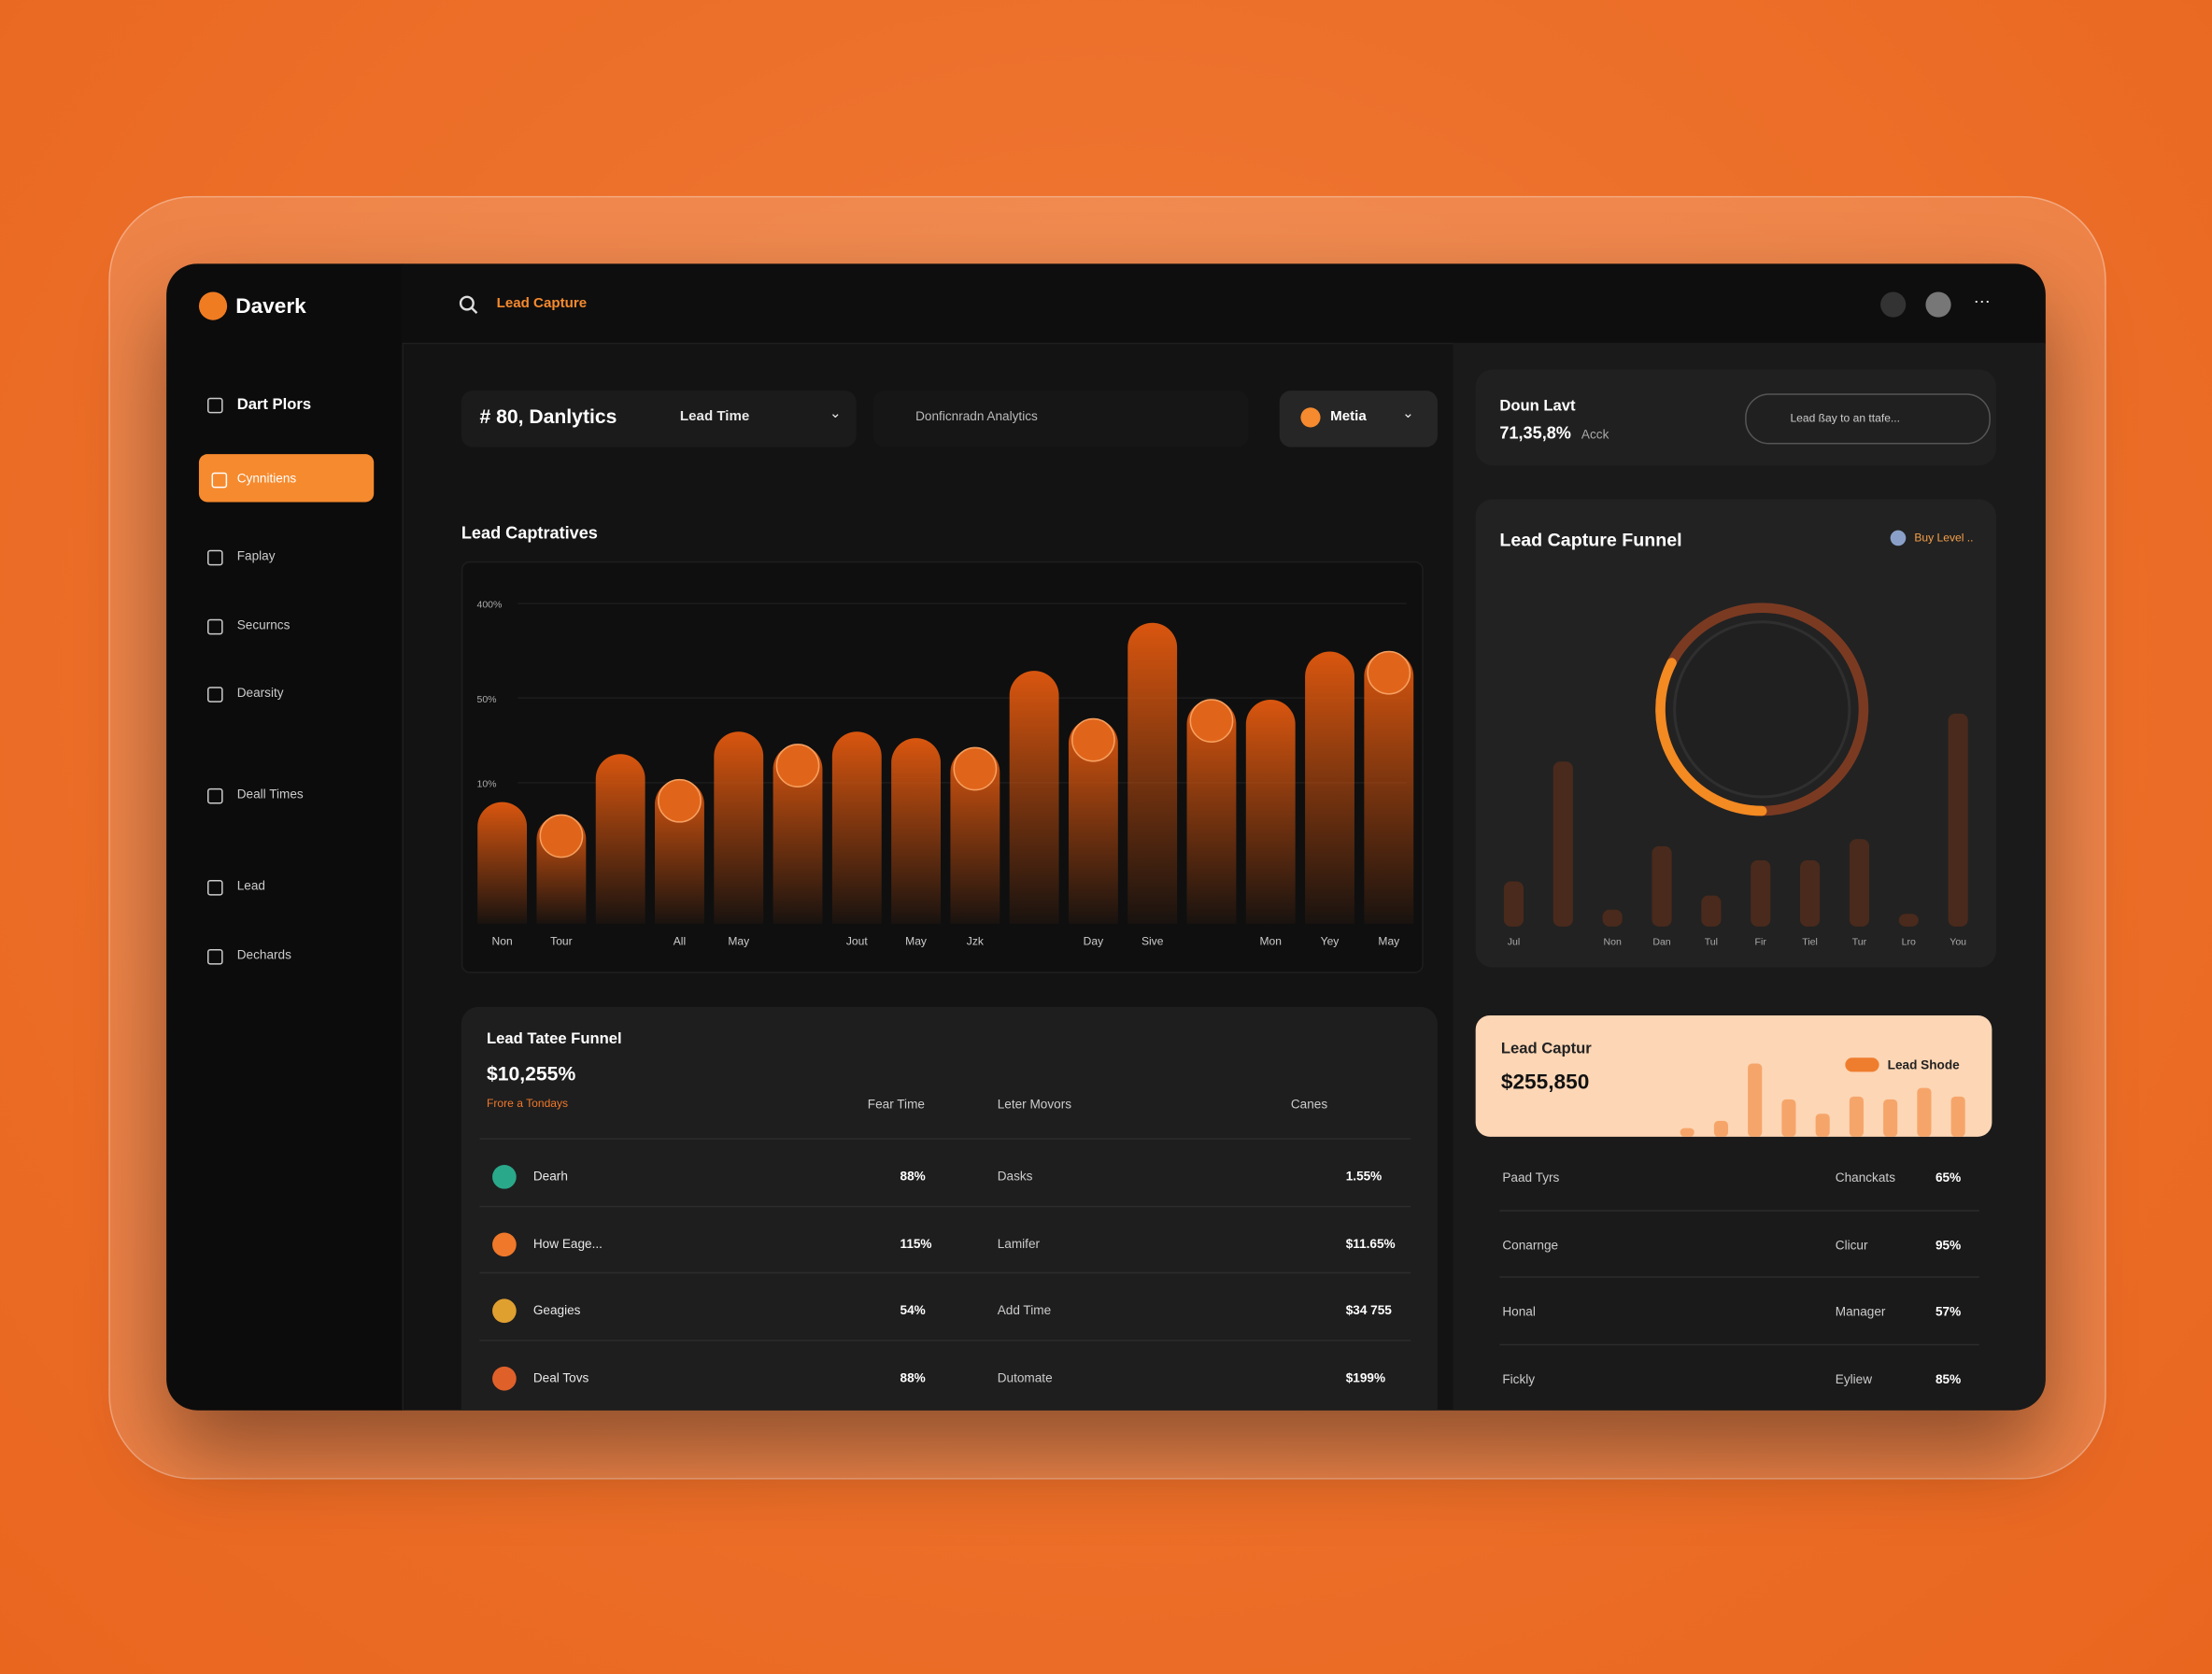  What do you see at coordinates (1711, 737) in the screenshot?
I see `donut-arc` at bounding box center [1711, 737].